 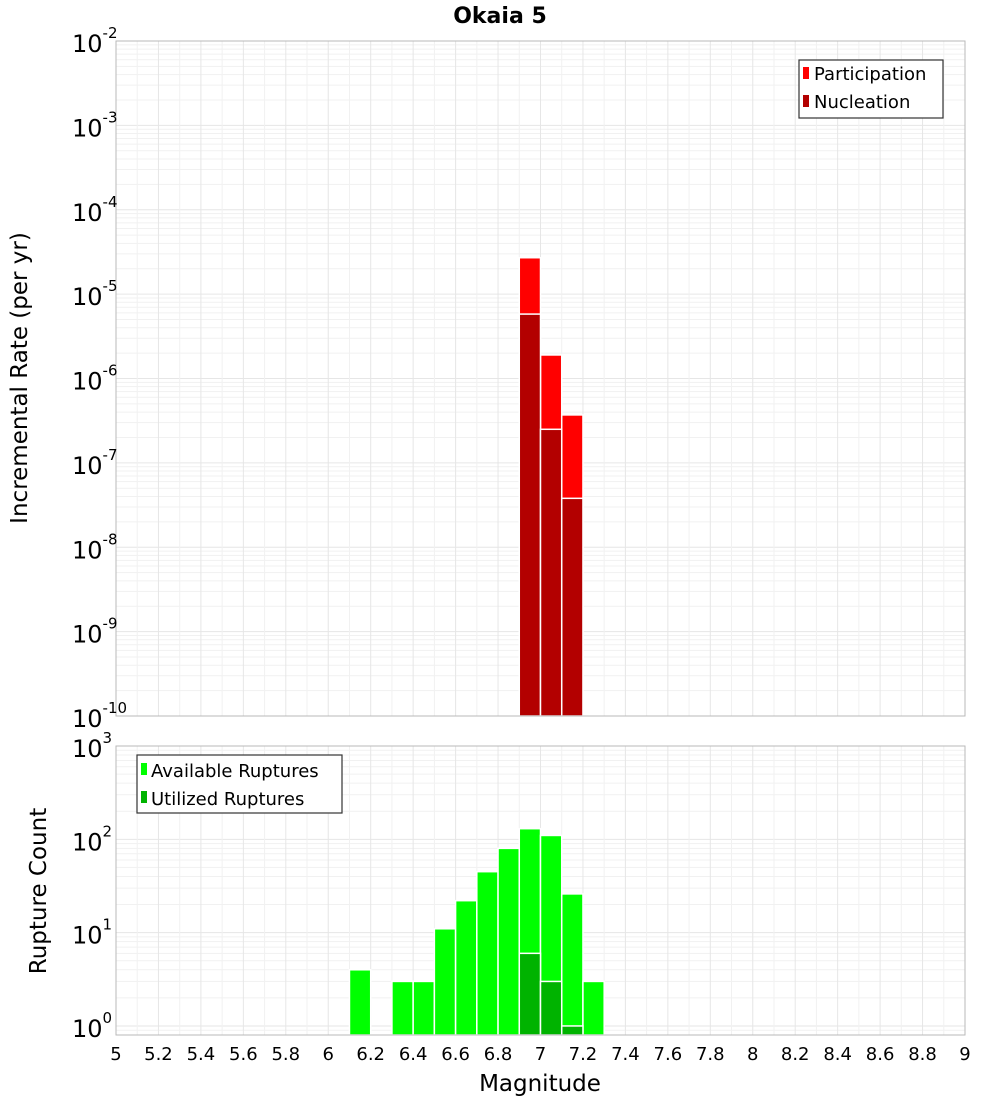 What do you see at coordinates (583, 1054) in the screenshot?
I see `x-tick-label: 7.2` at bounding box center [583, 1054].